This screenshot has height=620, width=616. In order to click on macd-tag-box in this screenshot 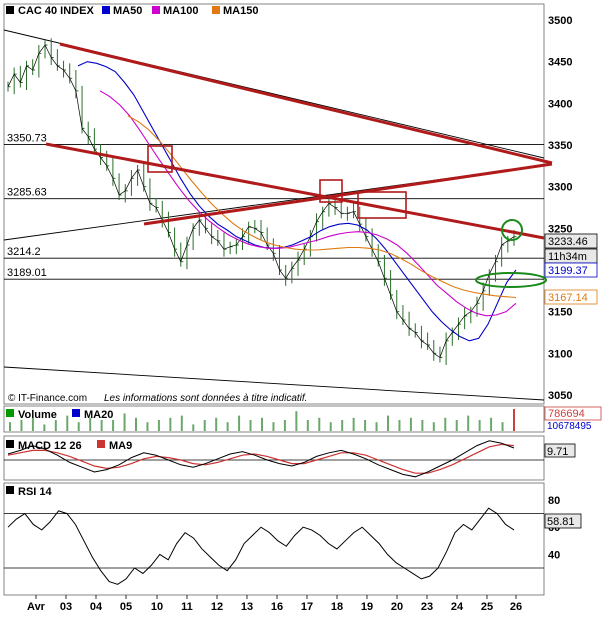, I will do `click(560, 450)`.